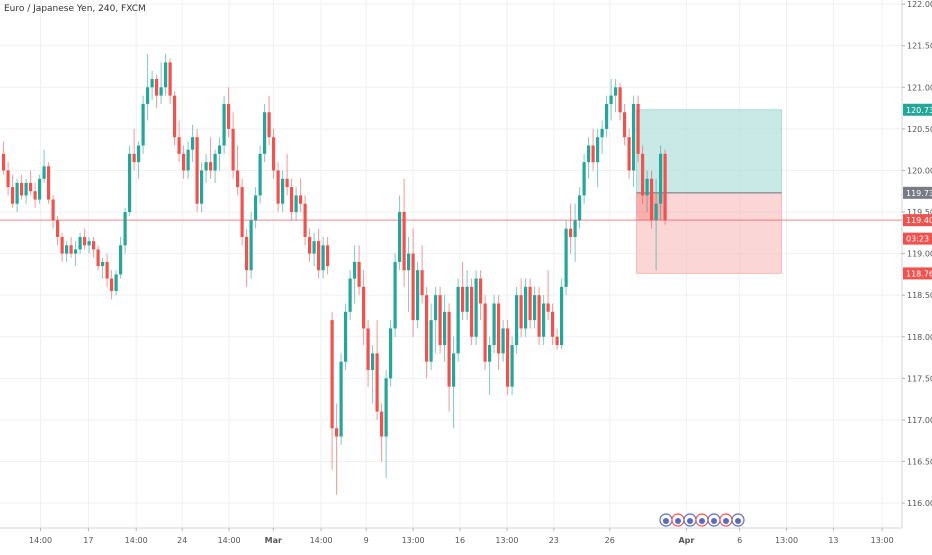 The image size is (932, 555). I want to click on time-axis-label: 6, so click(739, 540).